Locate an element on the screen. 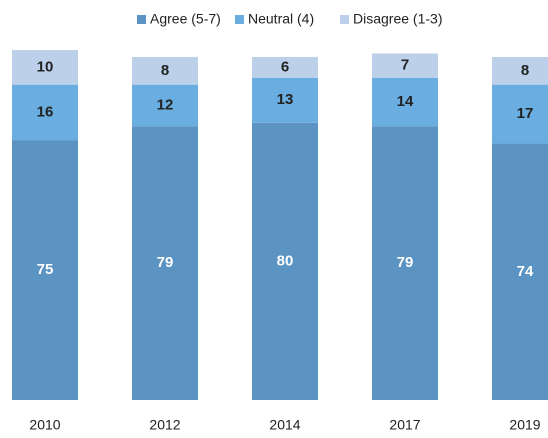  data-label: 74 is located at coordinates (525, 271).